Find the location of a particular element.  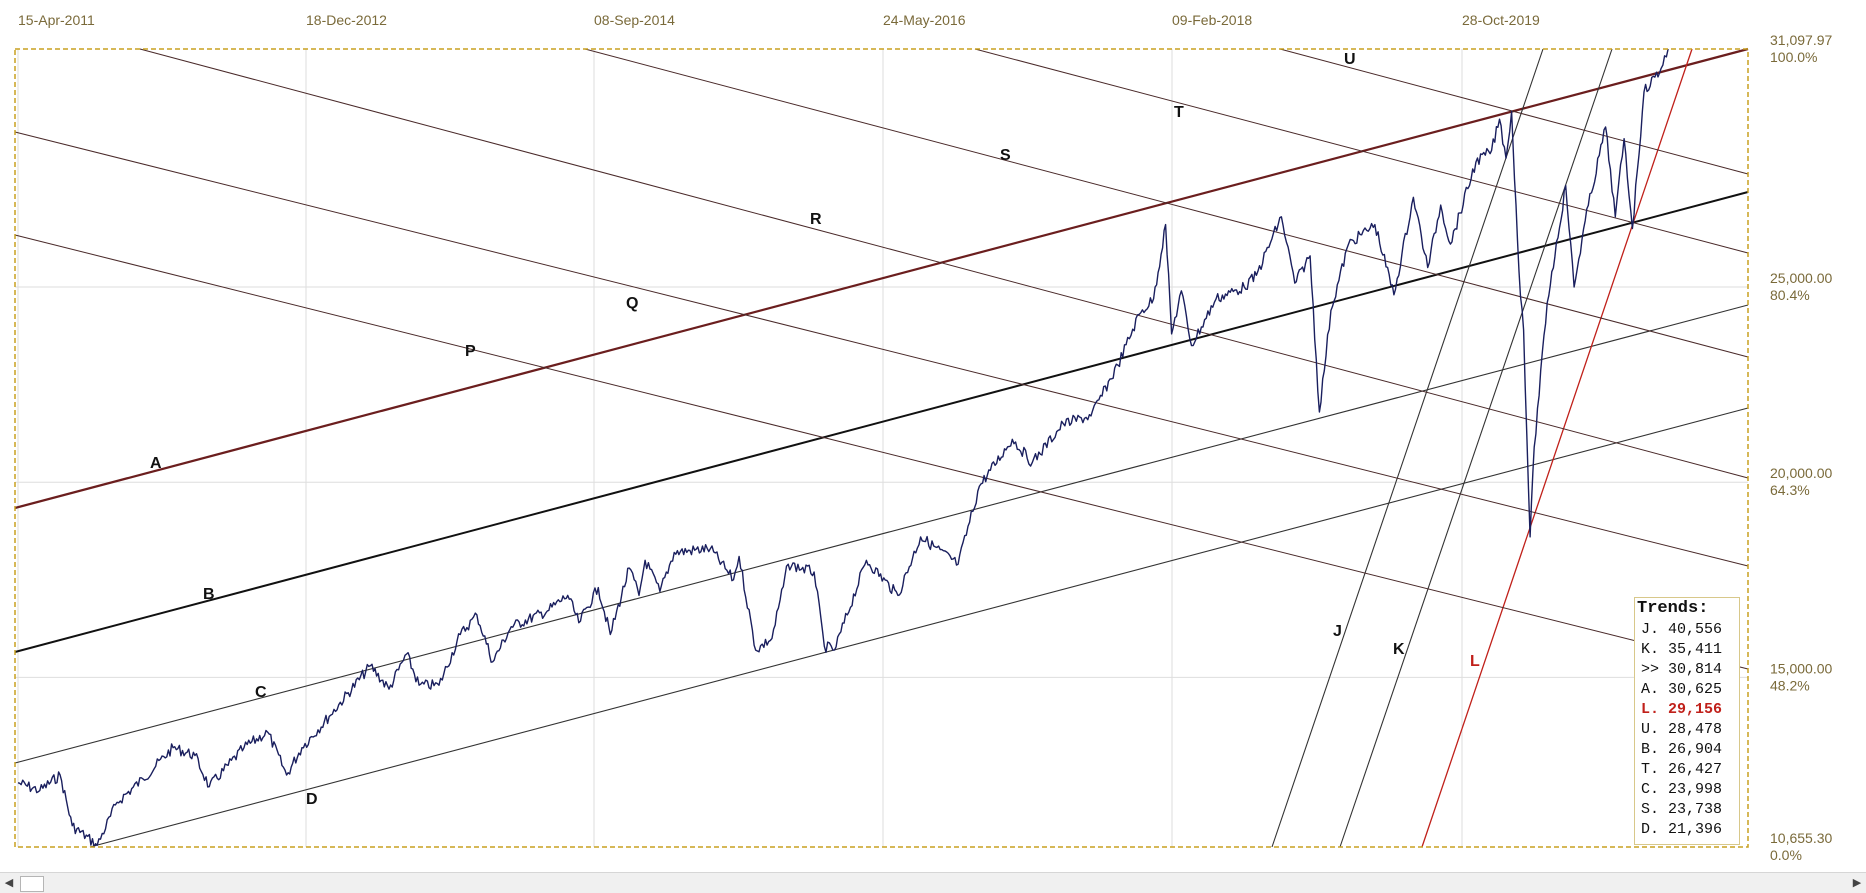

x-tick-label: 09-Feb-2018 is located at coordinates (1212, 20).